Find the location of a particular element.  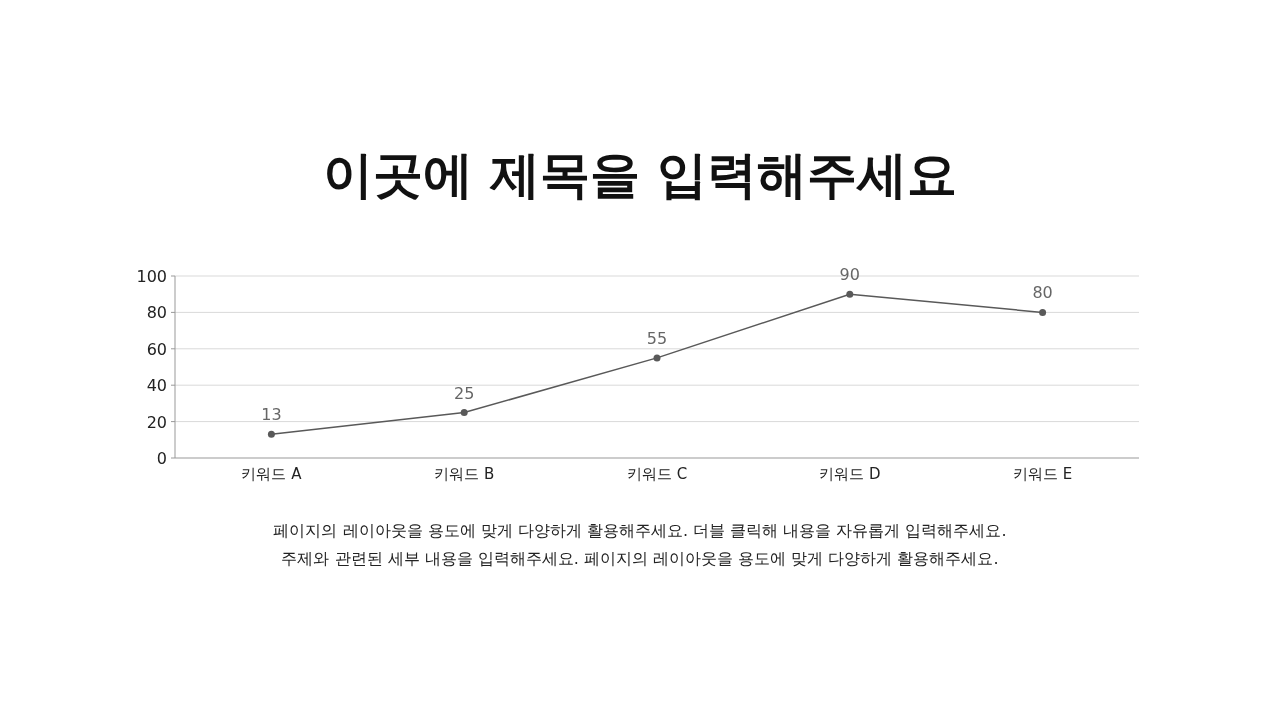

x-tick-label: 키워드 D is located at coordinates (850, 474).